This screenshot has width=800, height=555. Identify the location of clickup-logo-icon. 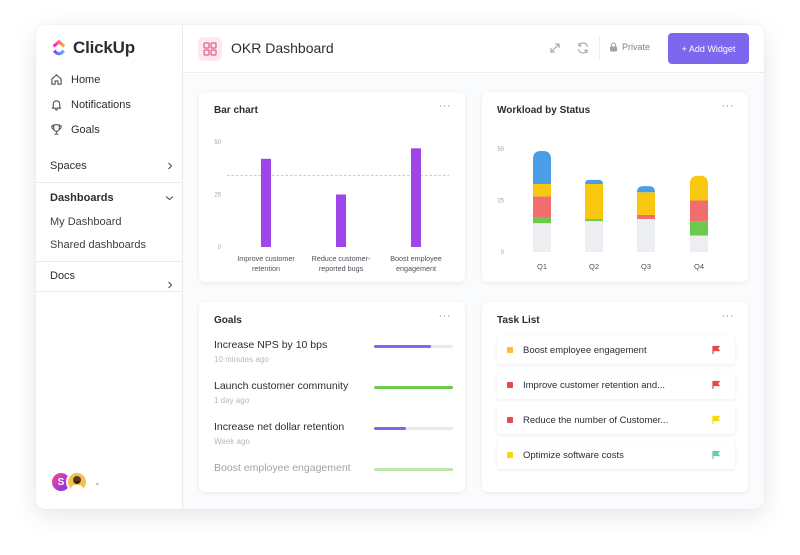
(59, 47).